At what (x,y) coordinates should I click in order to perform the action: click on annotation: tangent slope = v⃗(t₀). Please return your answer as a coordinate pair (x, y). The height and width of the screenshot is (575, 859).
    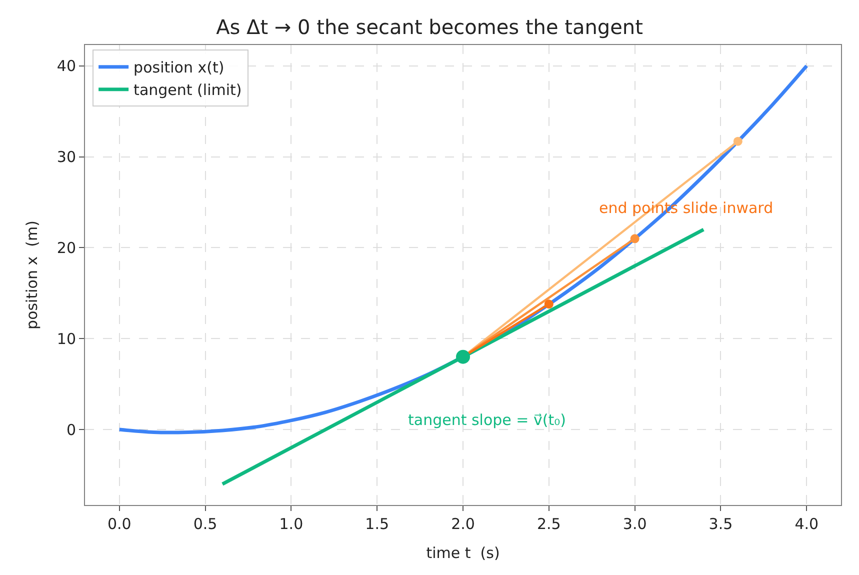
    Looking at the image, I should click on (487, 420).